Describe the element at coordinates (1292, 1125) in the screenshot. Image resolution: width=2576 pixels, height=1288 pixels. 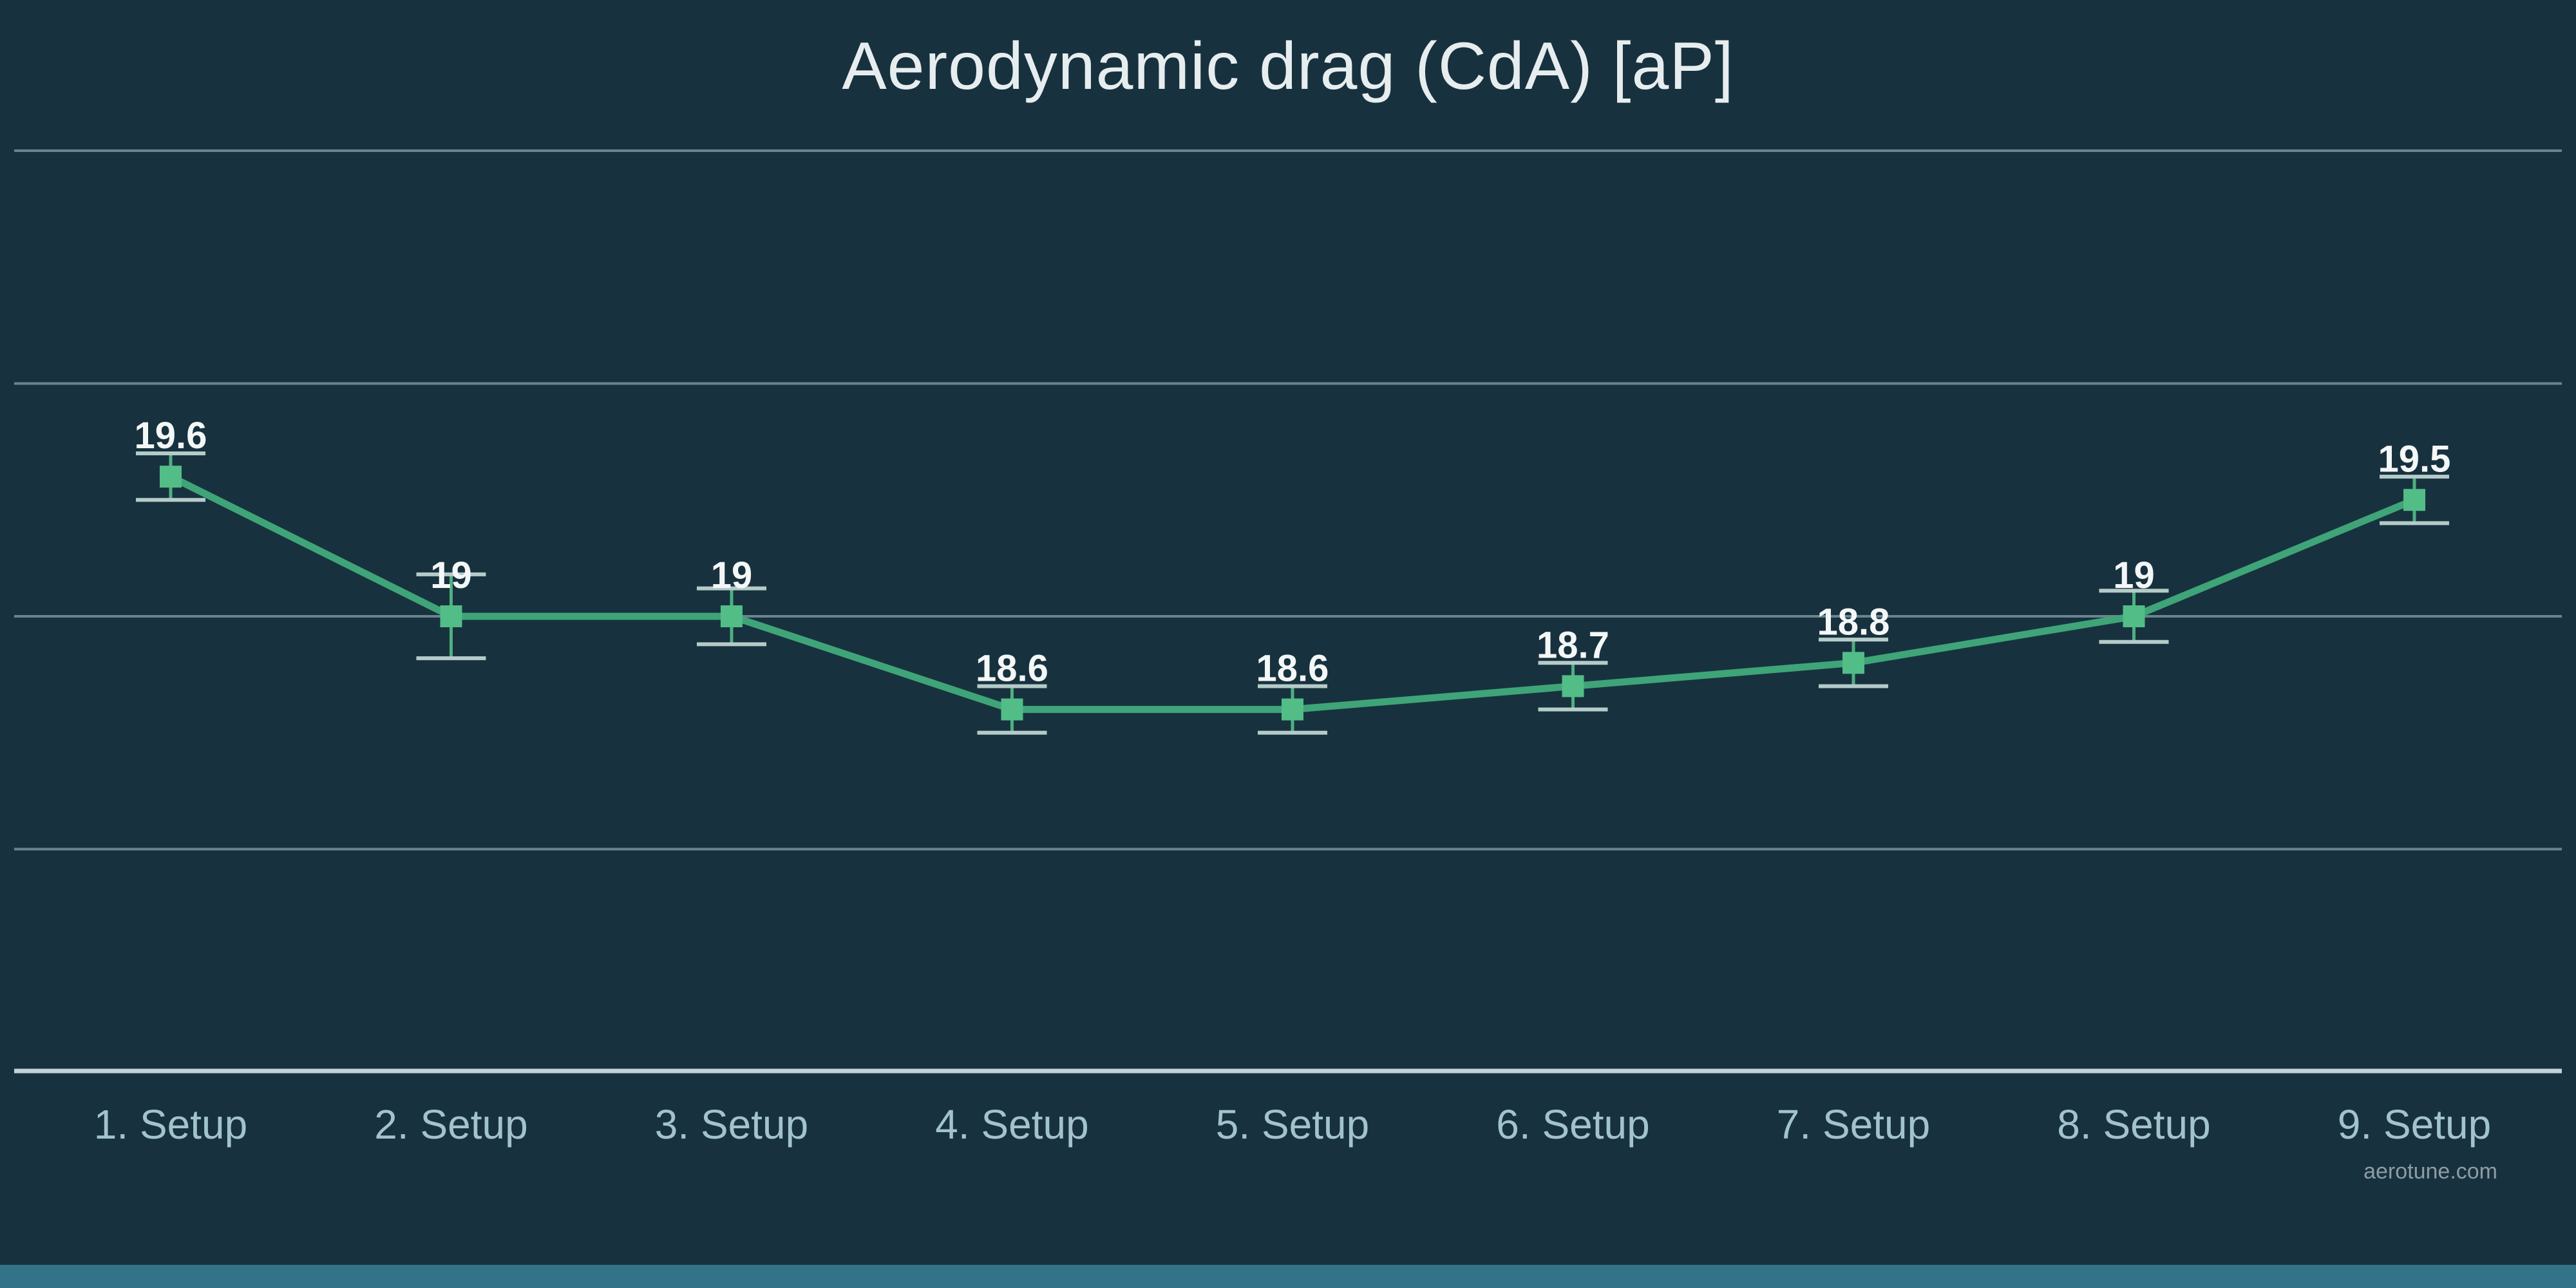
I see `x-axis-label: 5. Setup` at that location.